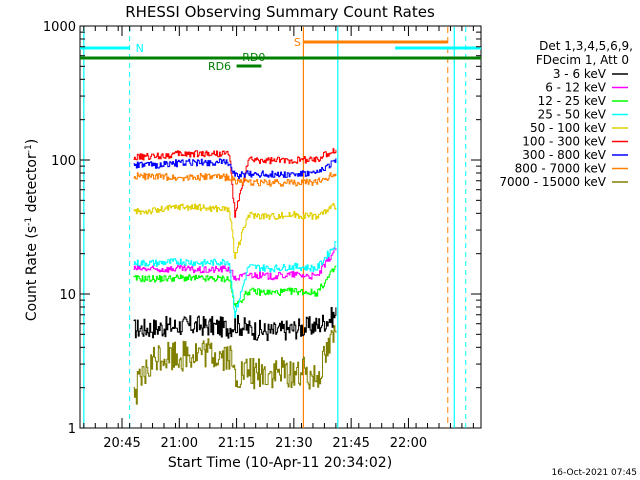 The image size is (640, 480). I want to click on x-tick-label: 22:00, so click(408, 443).